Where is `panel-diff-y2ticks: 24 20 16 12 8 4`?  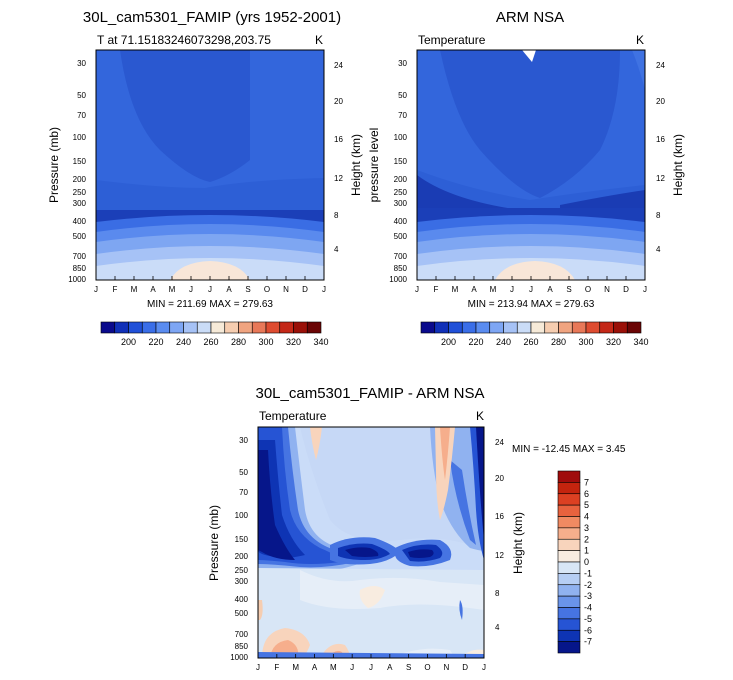
panel-diff-y2ticks: 24 20 16 12 8 4 is located at coordinates (499, 535).